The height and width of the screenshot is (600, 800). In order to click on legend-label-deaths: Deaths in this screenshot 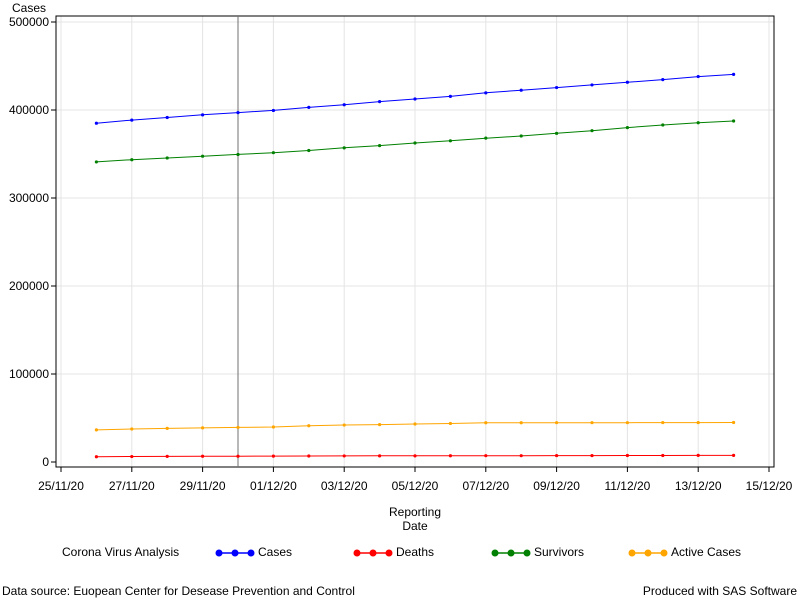, I will do `click(415, 552)`.